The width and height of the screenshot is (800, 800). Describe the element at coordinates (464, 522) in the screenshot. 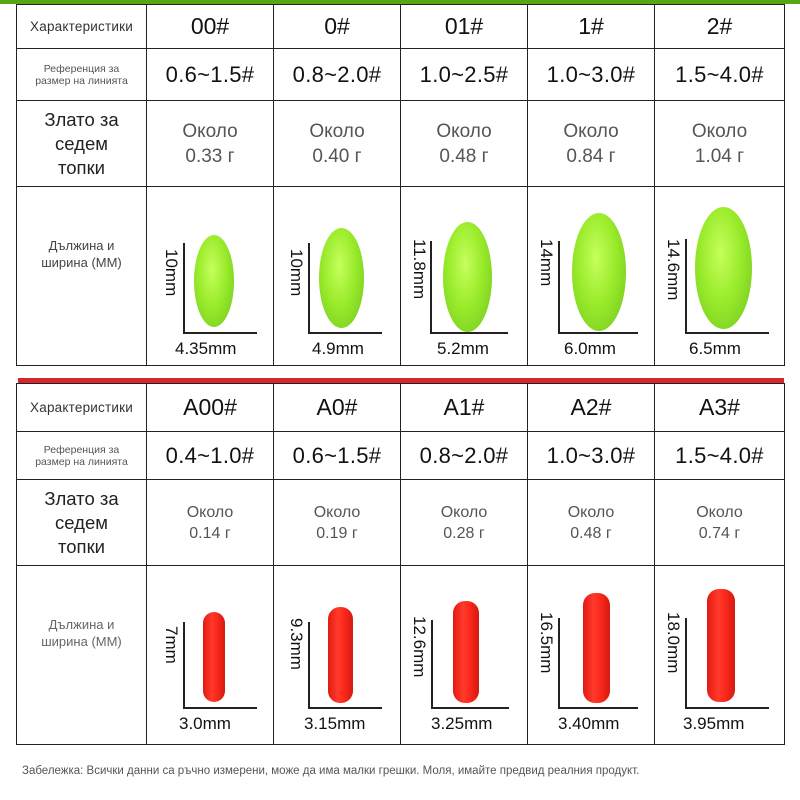

I see `weight-cell: Около 0.28 г` at that location.